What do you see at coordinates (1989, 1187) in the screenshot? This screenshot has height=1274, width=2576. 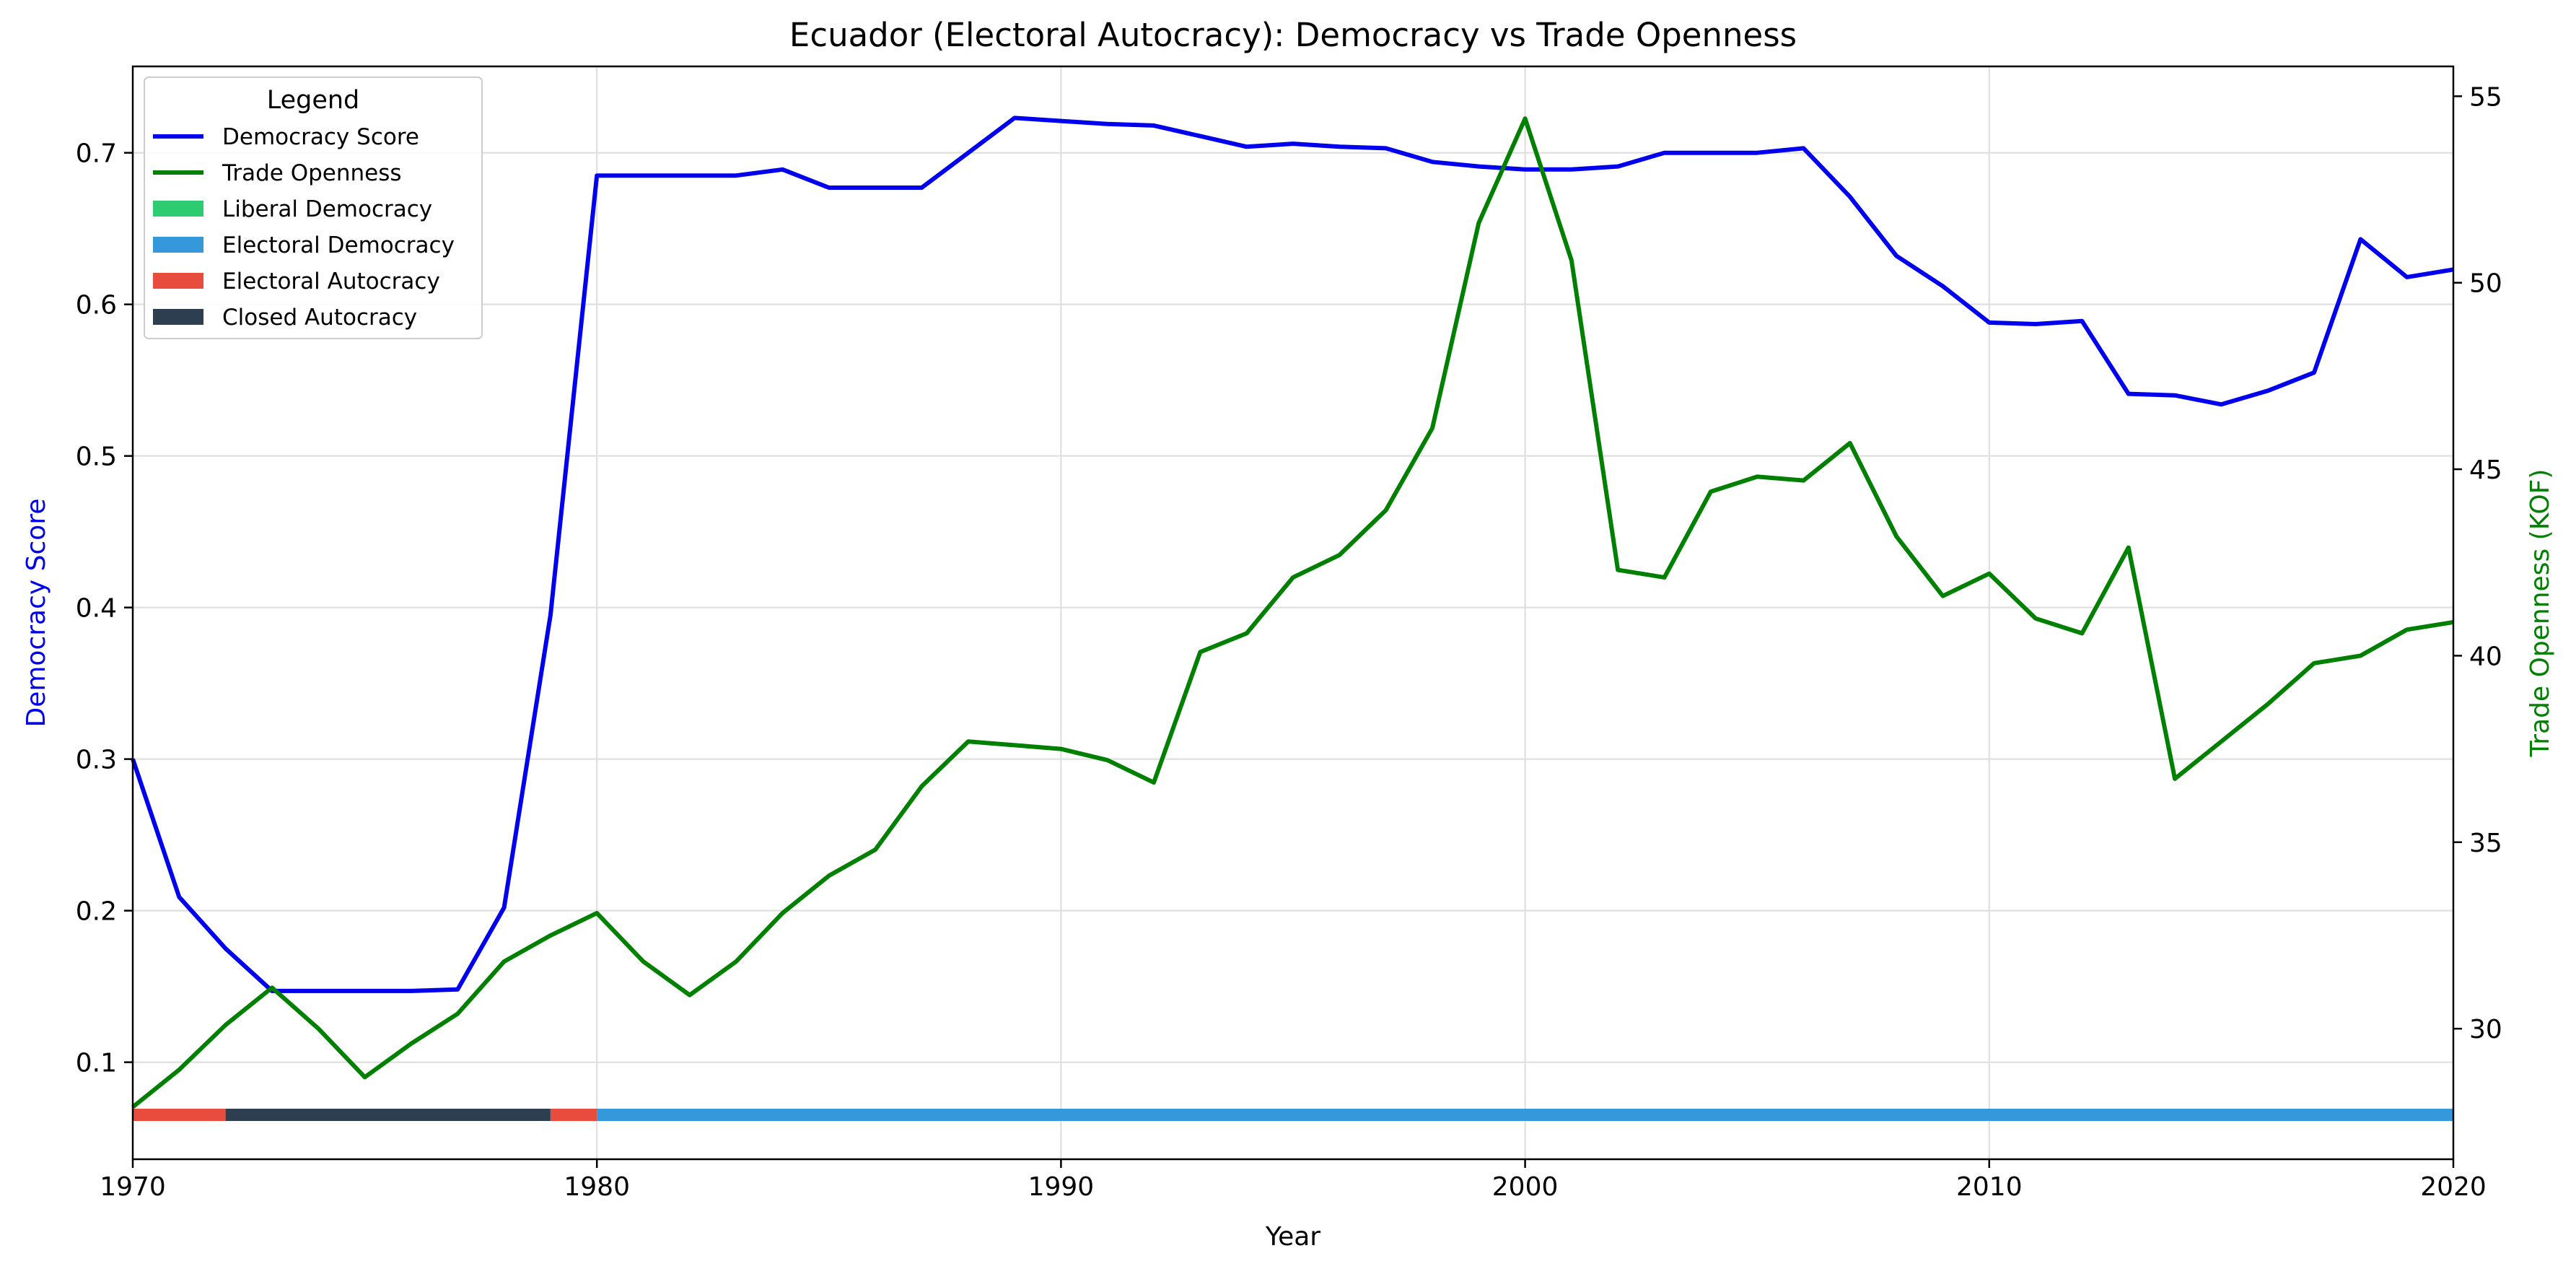 I see `x-tick-label: 2010` at bounding box center [1989, 1187].